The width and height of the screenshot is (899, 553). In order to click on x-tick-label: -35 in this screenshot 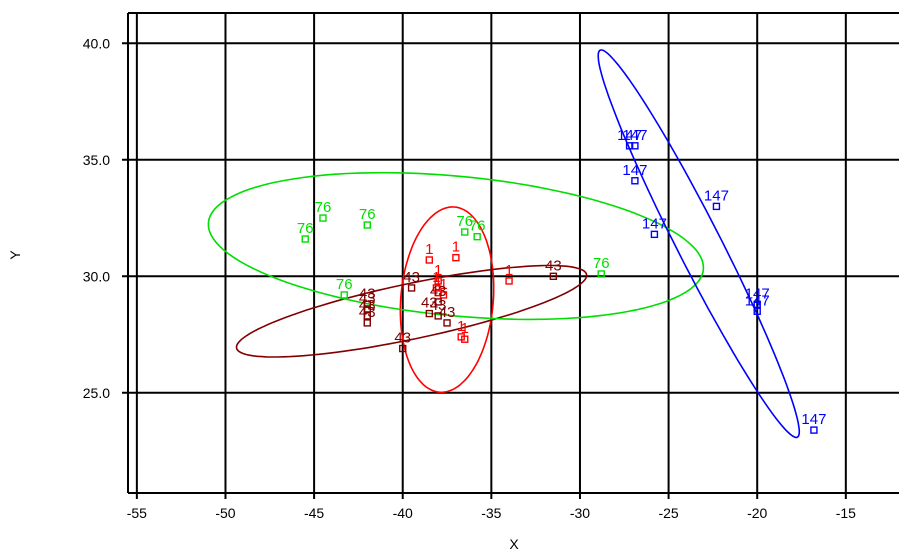, I will do `click(491, 513)`.